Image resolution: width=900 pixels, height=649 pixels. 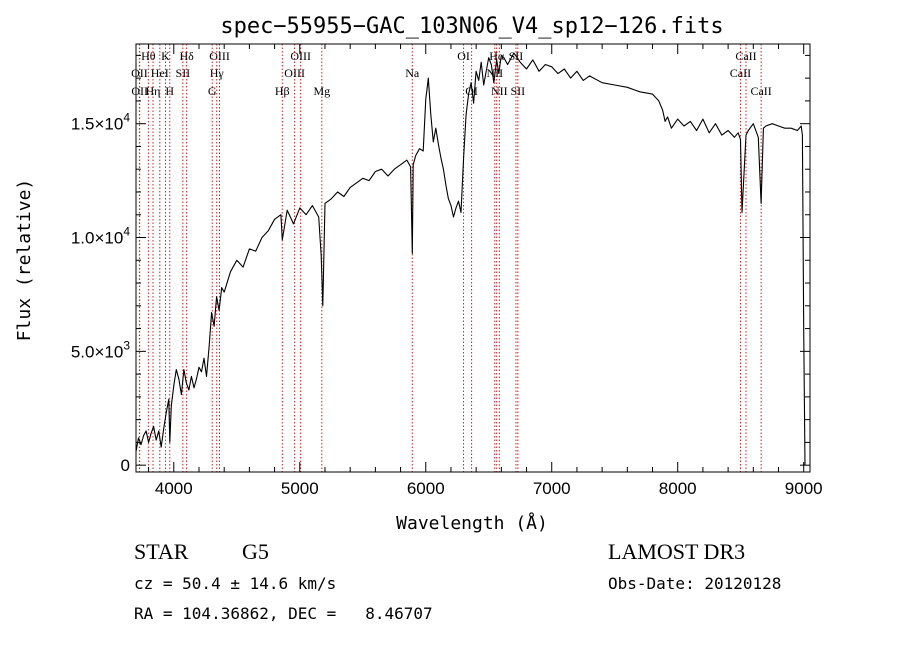 I want to click on spectral-line-label: OI, so click(x=463, y=56).